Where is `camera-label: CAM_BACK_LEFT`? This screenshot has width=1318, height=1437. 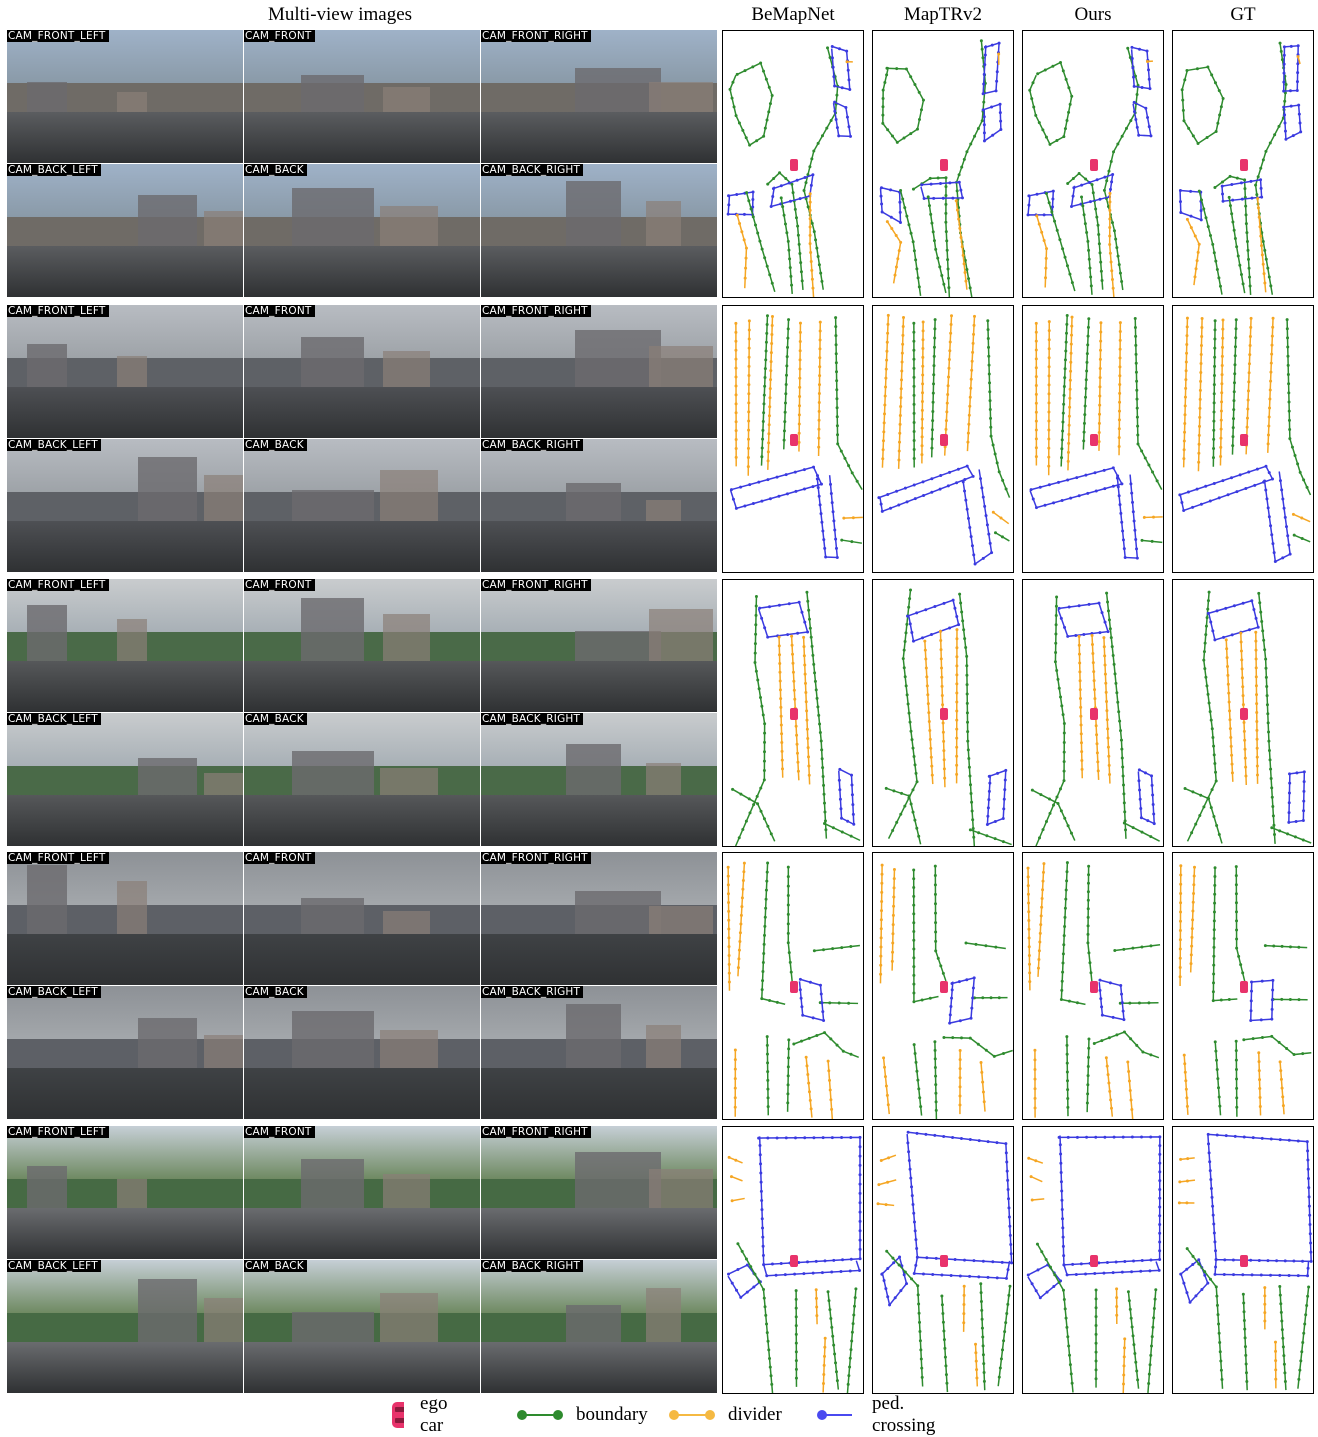
camera-label: CAM_BACK_LEFT is located at coordinates (54, 992).